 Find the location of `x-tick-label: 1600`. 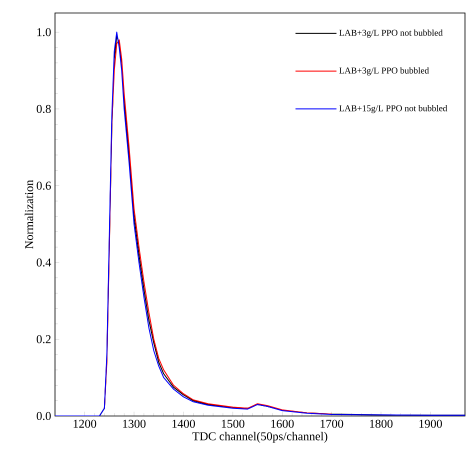

x-tick-label: 1600 is located at coordinates (282, 424).